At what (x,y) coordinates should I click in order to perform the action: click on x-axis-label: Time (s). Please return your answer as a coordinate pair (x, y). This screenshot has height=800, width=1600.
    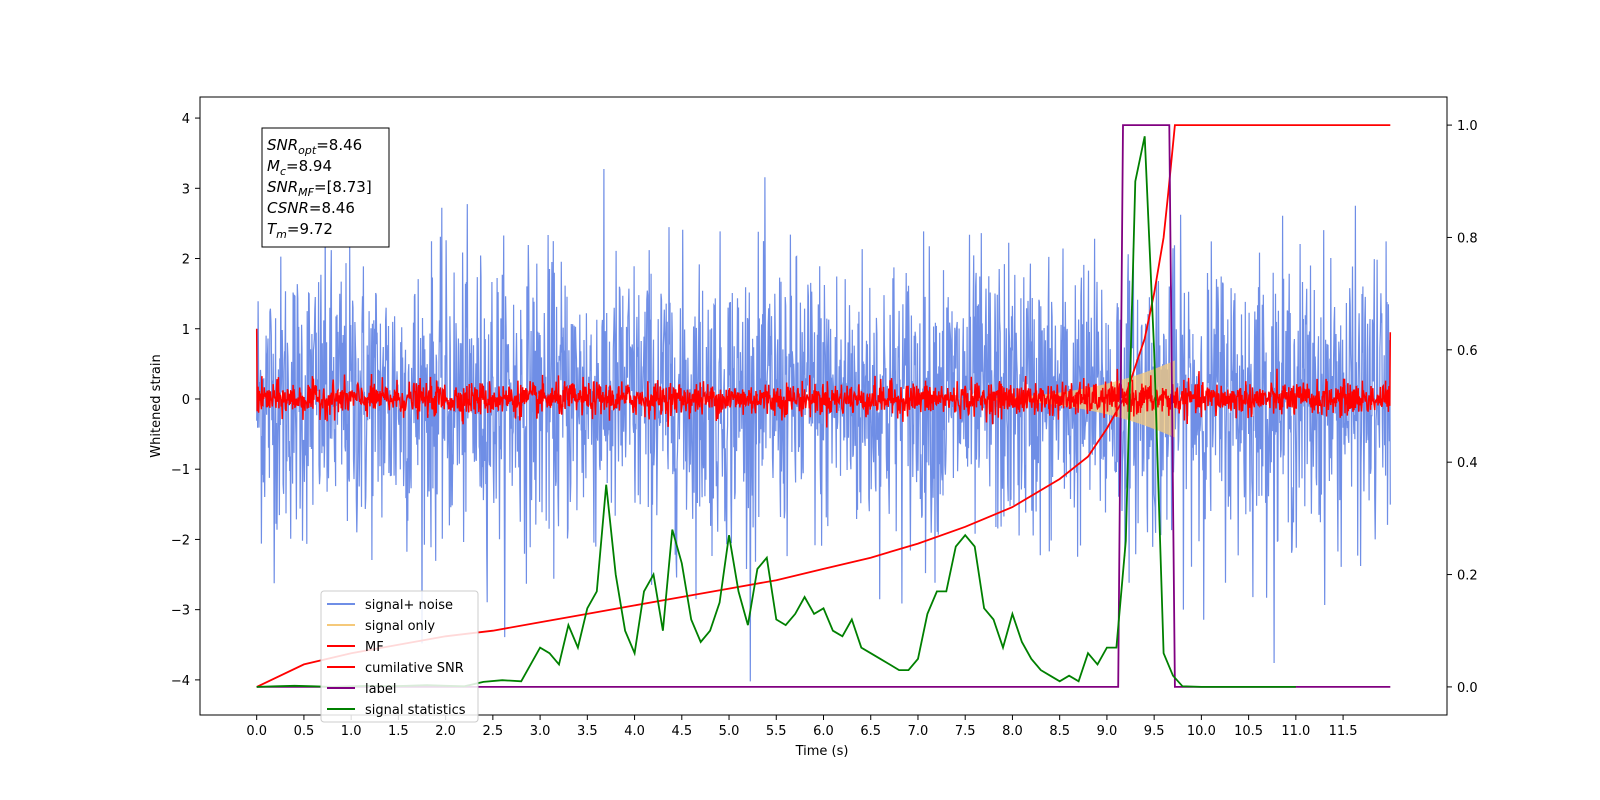
    Looking at the image, I should click on (822, 751).